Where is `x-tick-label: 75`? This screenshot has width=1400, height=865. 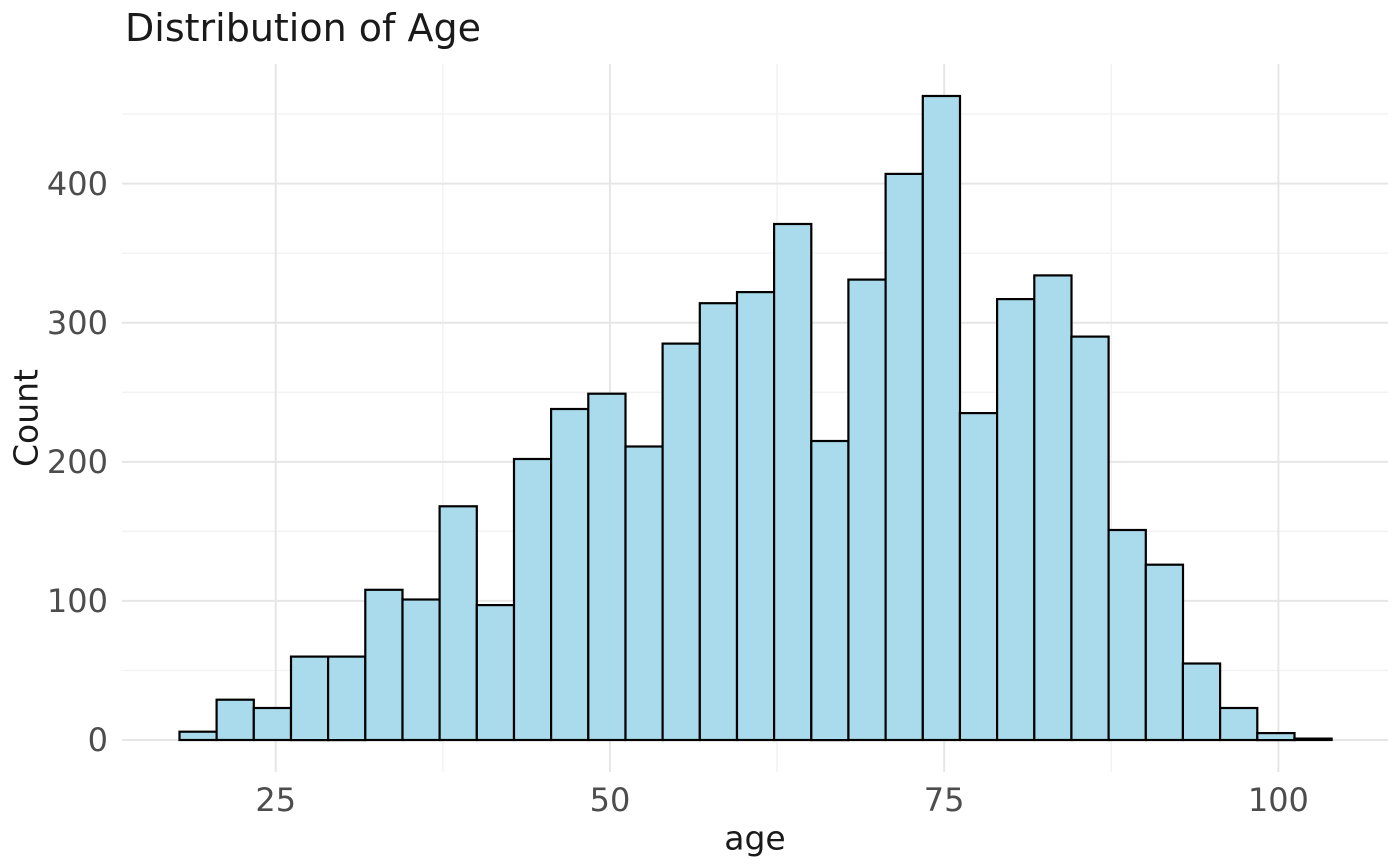
x-tick-label: 75 is located at coordinates (944, 800).